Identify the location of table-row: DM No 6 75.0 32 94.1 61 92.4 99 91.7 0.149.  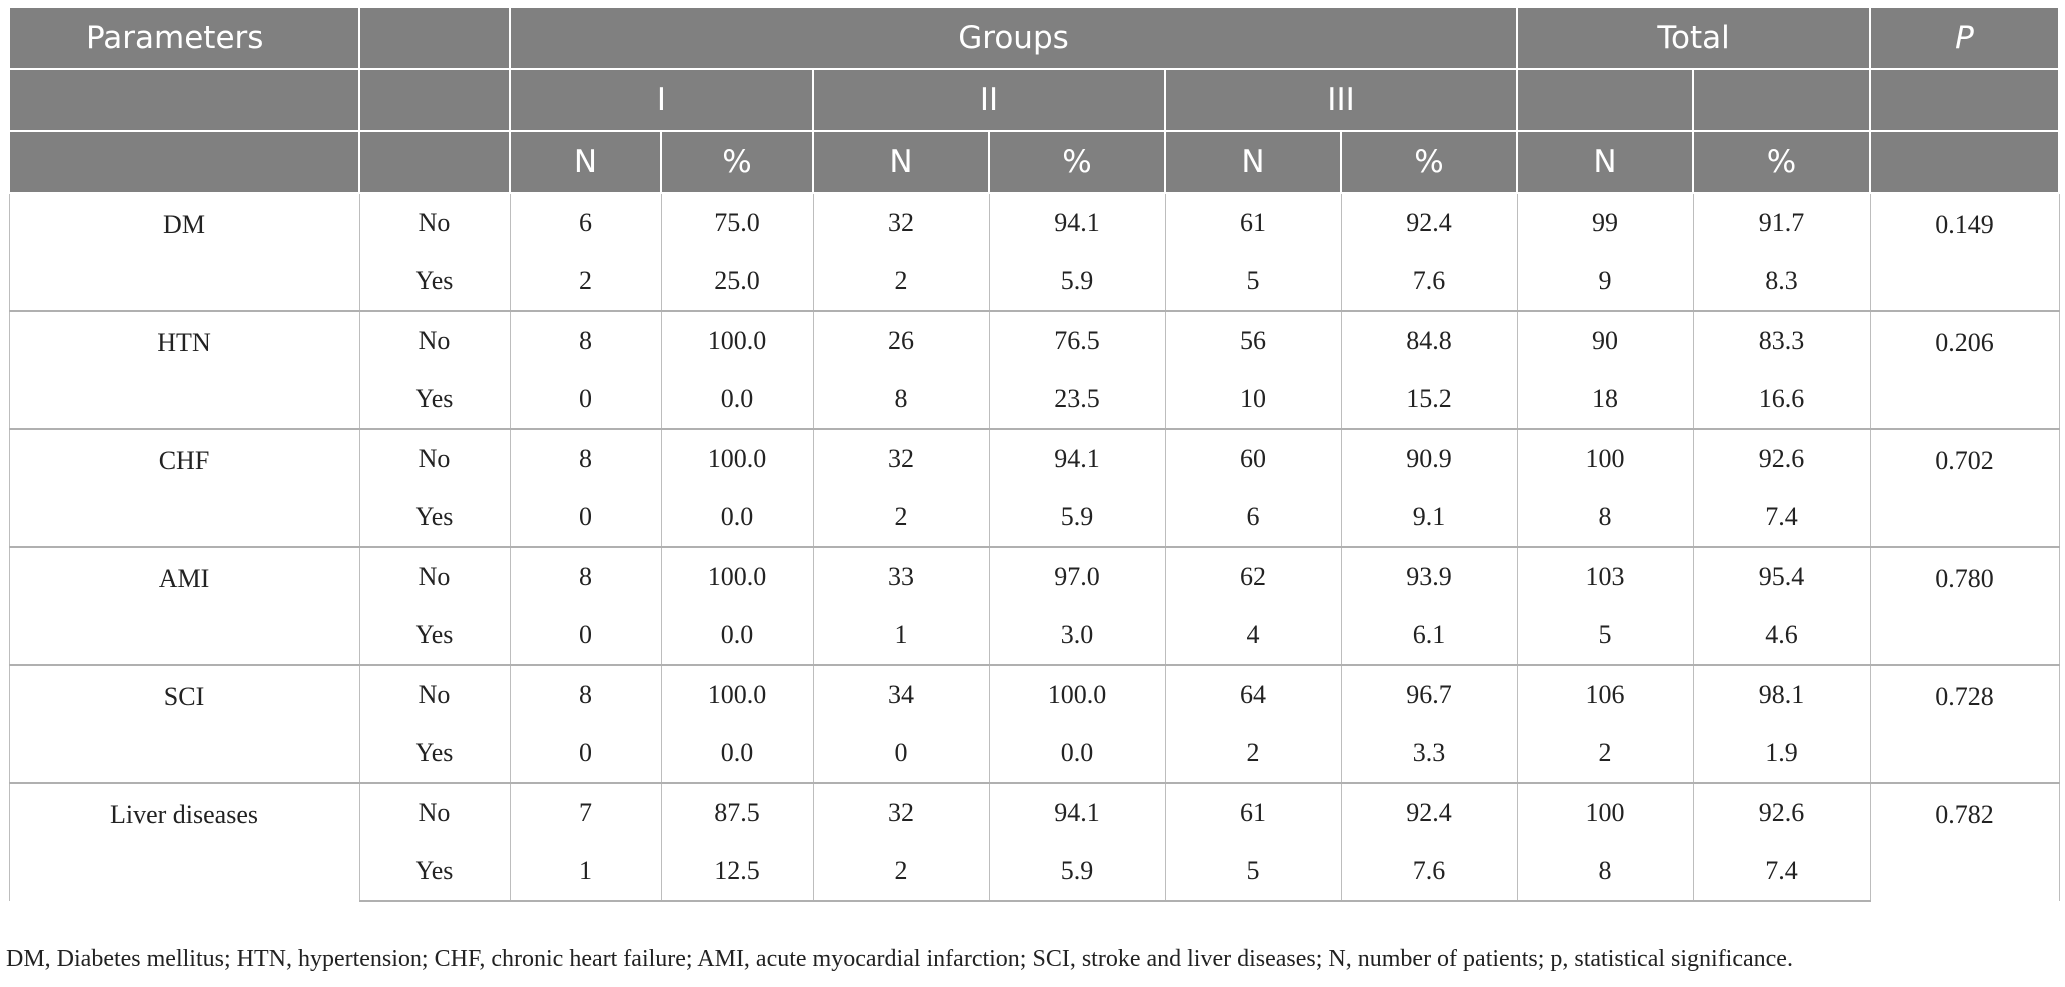
(1034, 251).